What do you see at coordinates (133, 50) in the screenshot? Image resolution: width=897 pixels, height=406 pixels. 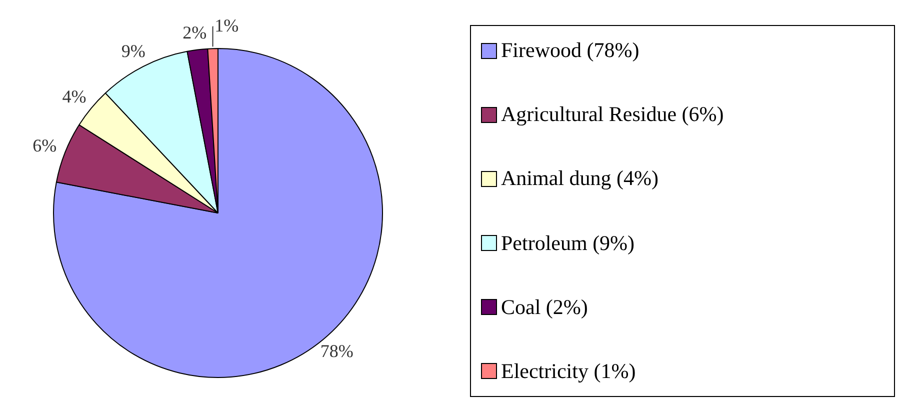 I see `data-label: 9%` at bounding box center [133, 50].